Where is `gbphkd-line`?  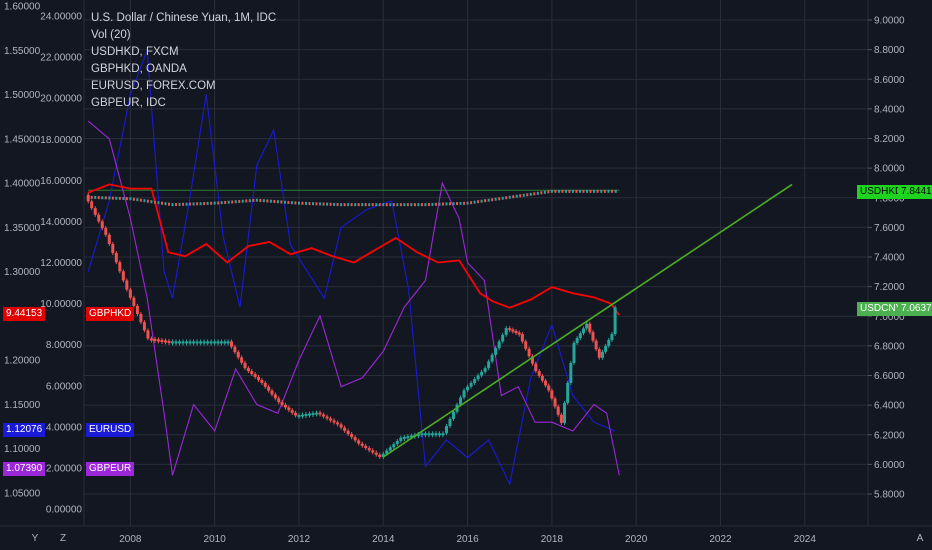 gbphkd-line is located at coordinates (354, 249).